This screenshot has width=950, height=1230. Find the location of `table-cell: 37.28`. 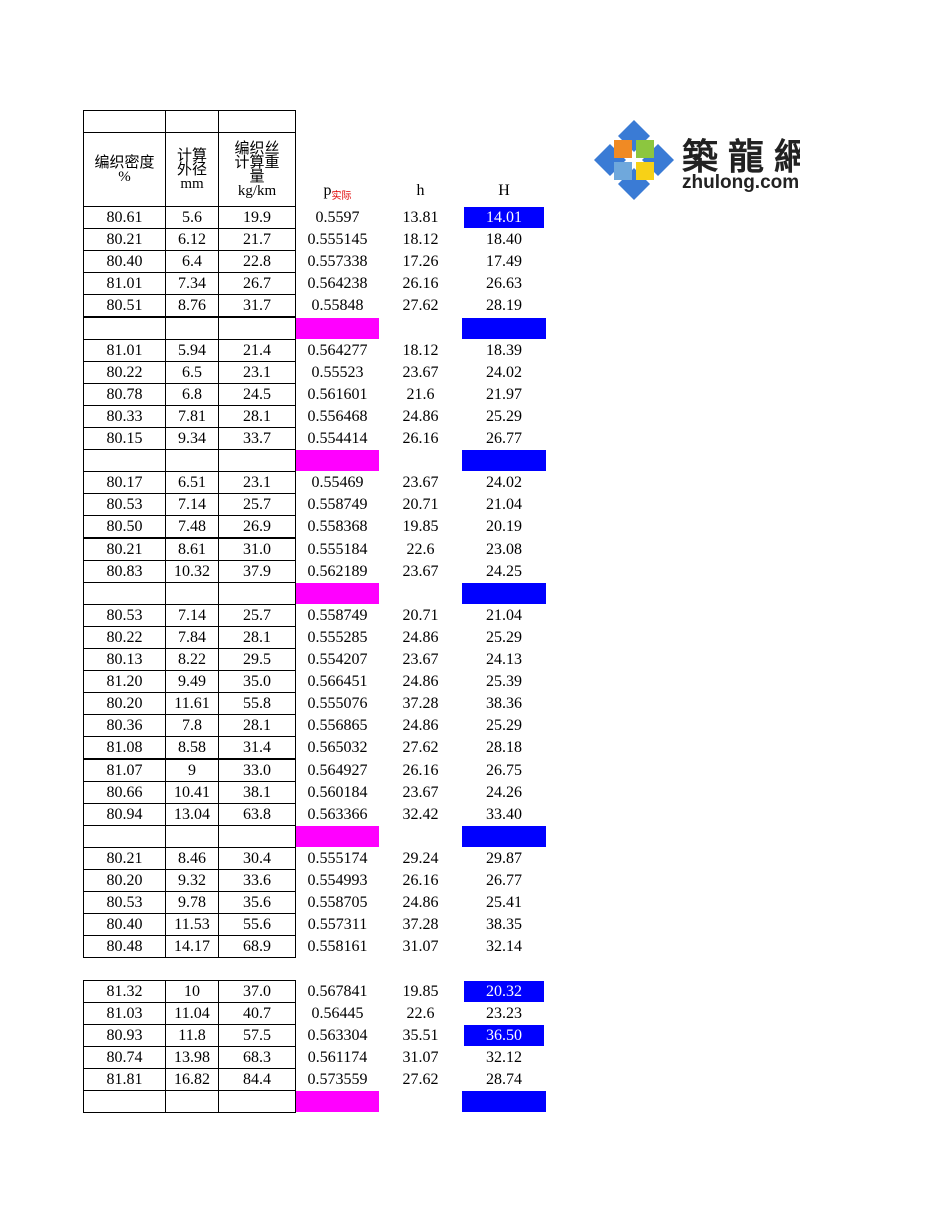

table-cell: 37.28 is located at coordinates (420, 704).